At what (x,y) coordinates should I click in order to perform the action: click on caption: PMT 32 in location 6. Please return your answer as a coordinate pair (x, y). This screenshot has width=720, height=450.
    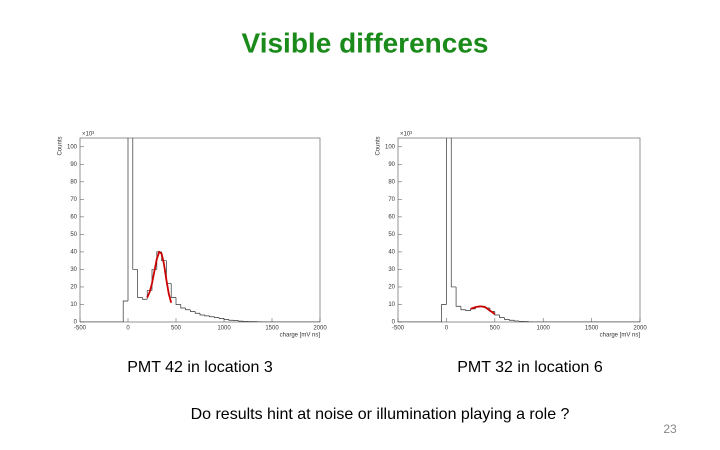
    Looking at the image, I should click on (530, 367).